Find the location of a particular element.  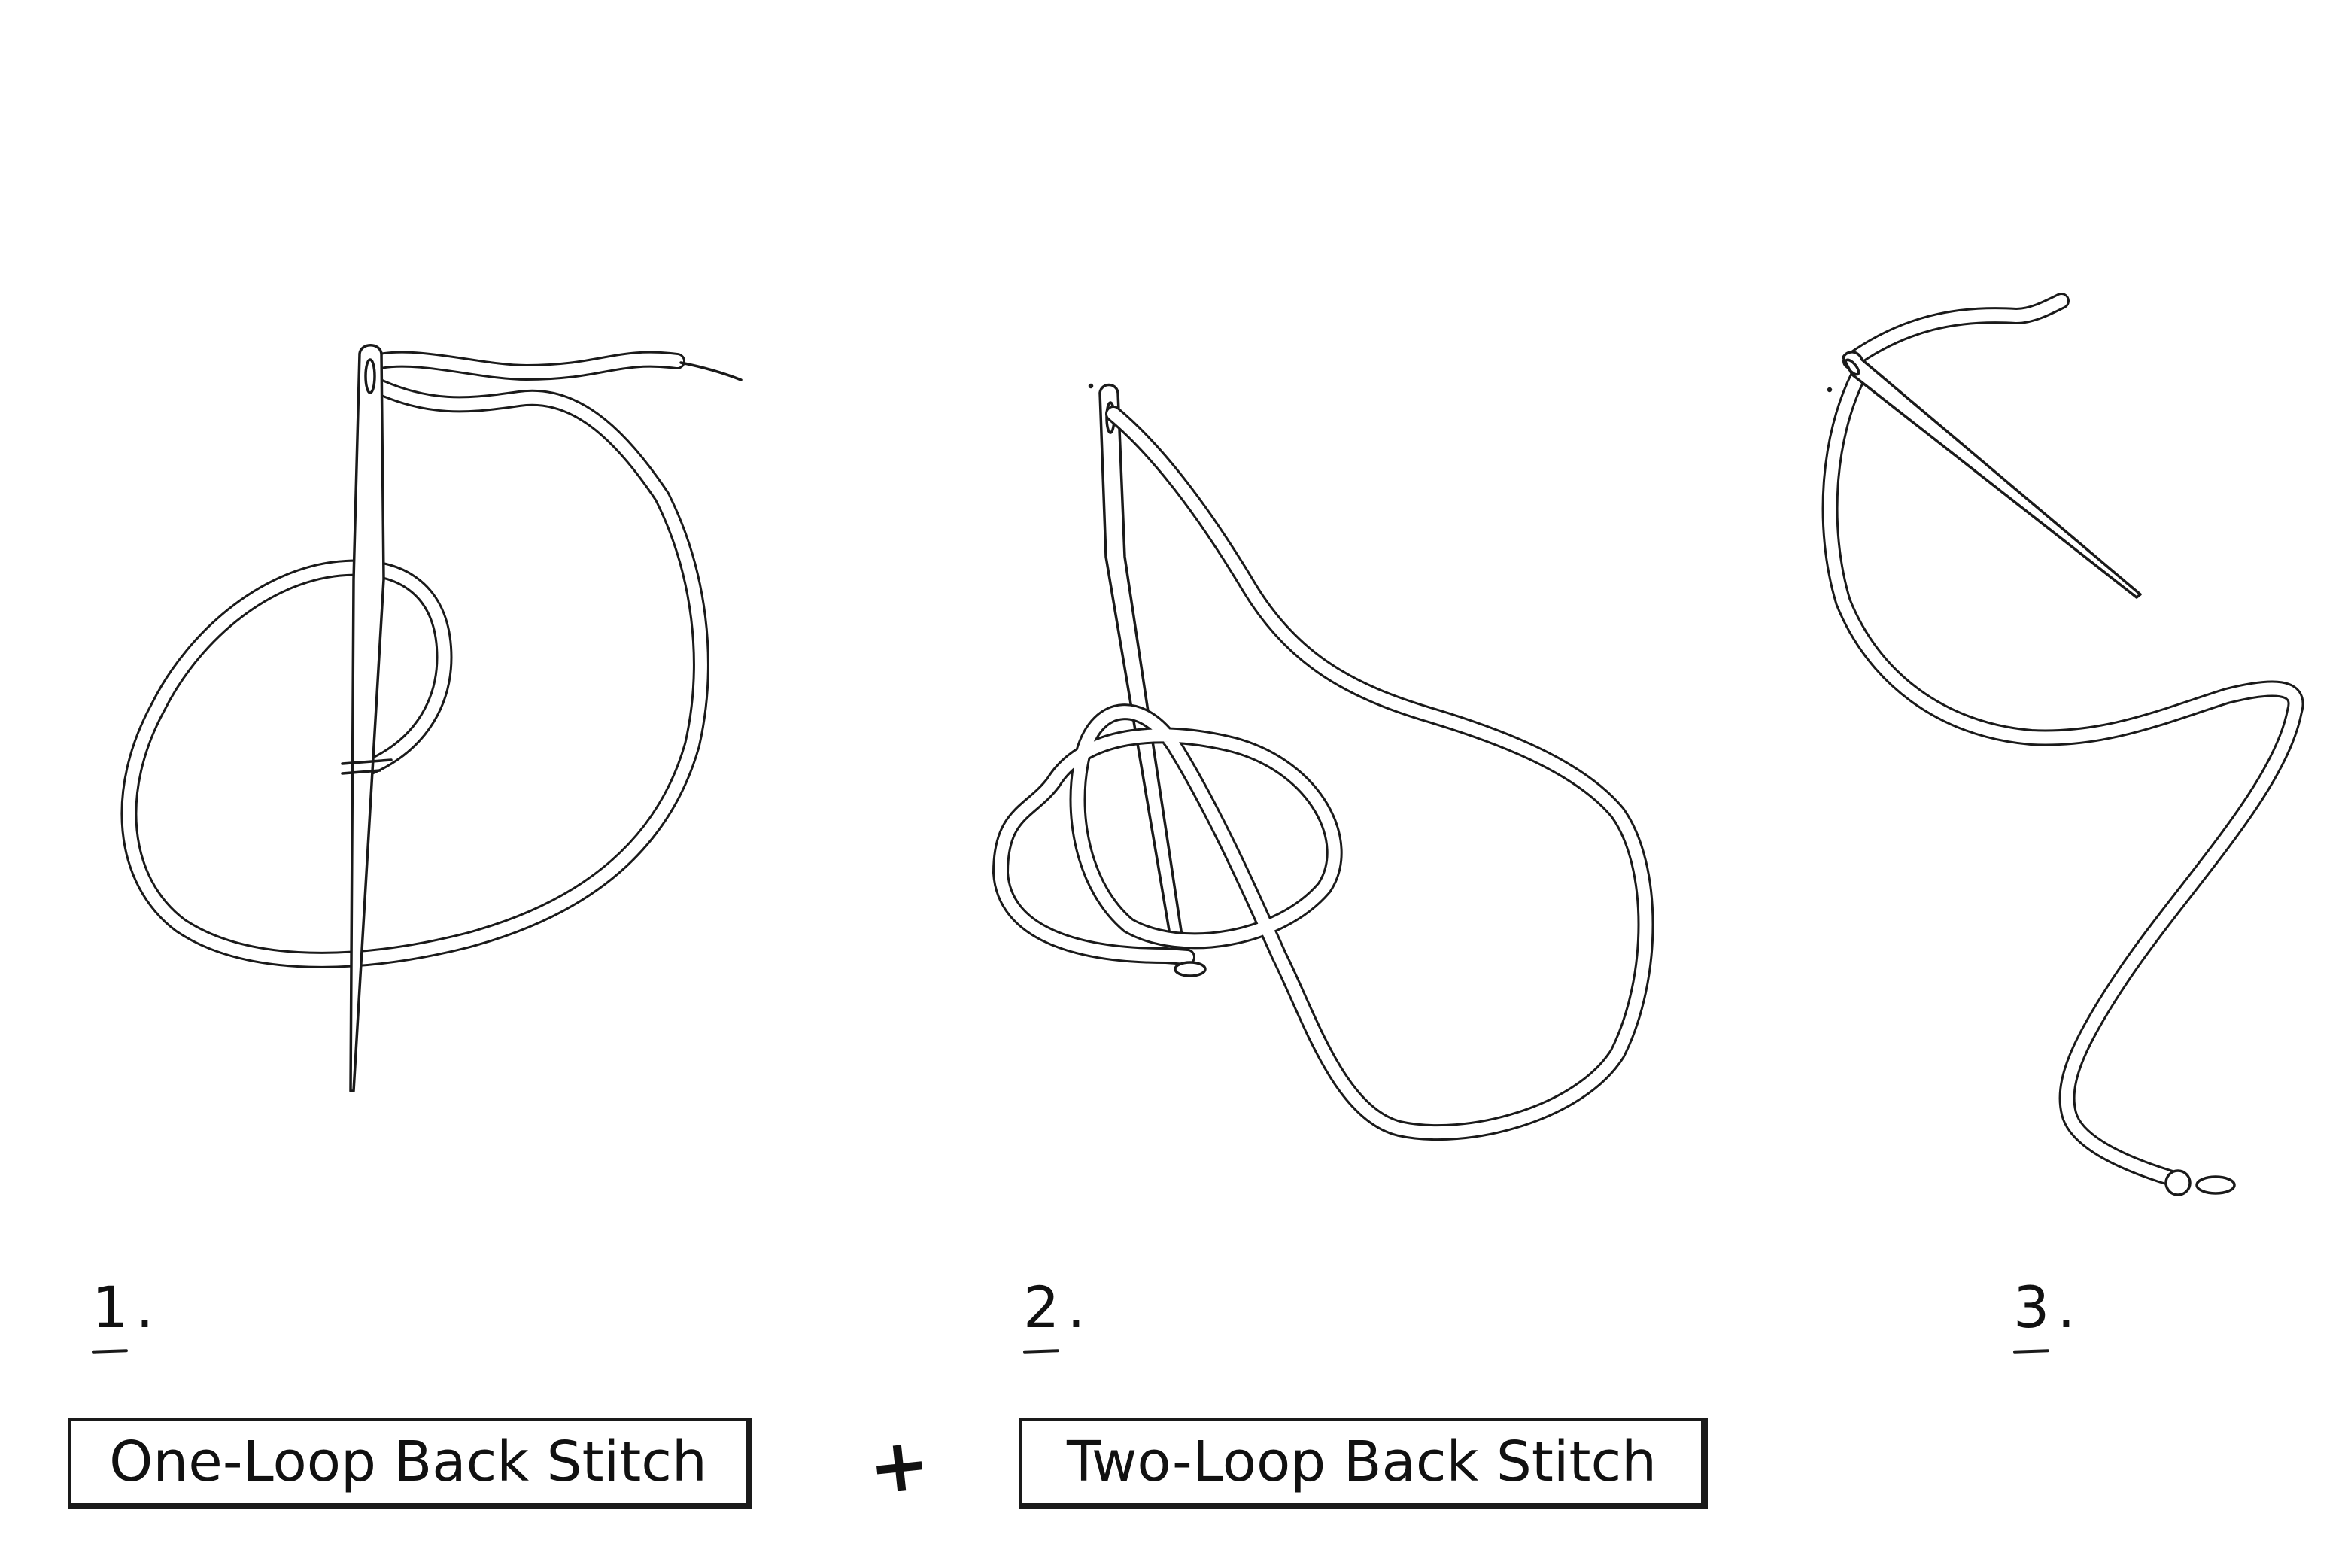

step-number-1-text: 1. is located at coordinates (127, 1307).